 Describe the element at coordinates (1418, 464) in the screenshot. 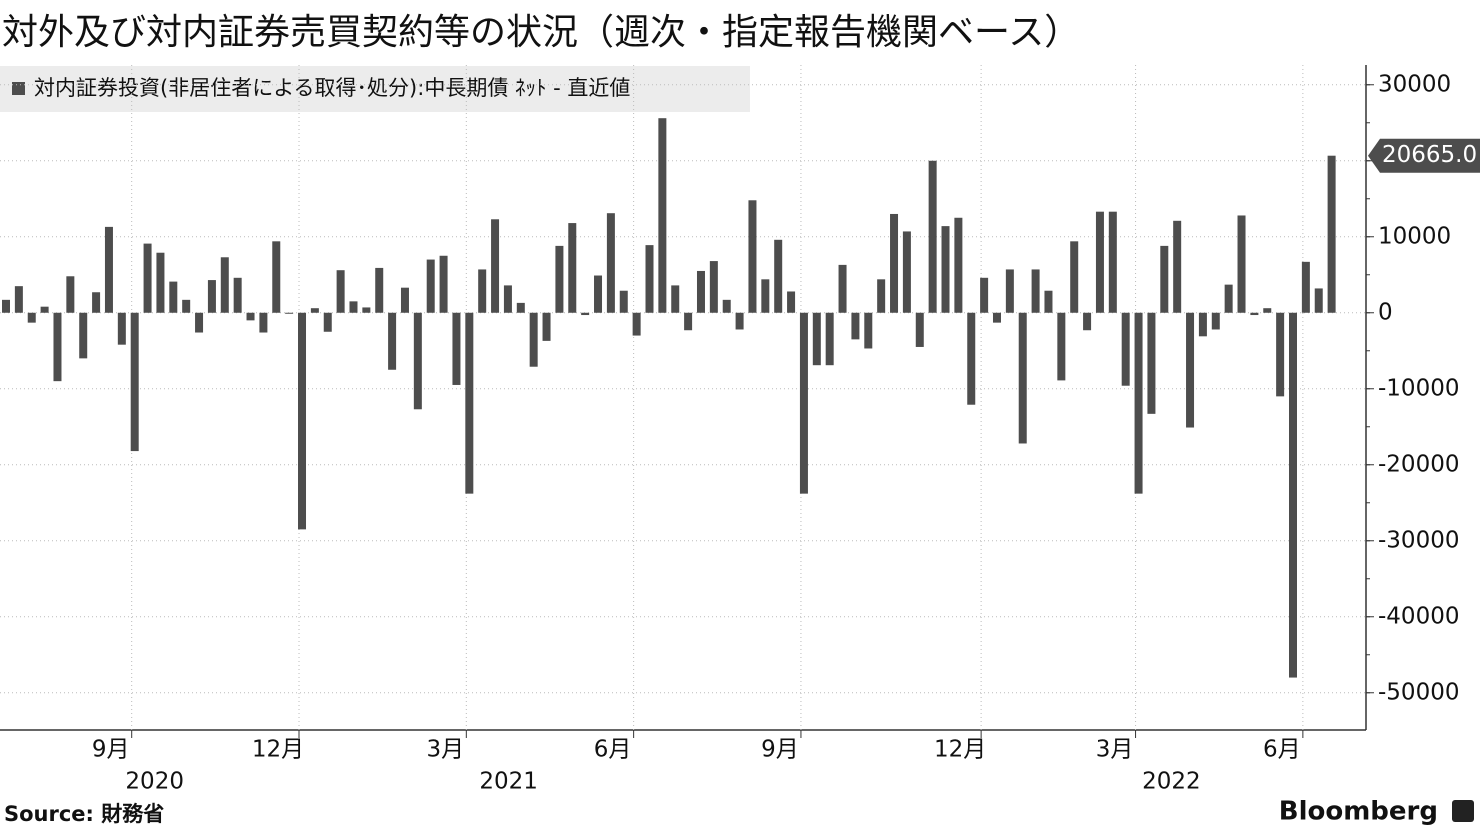

I see `y-tick-label: -20000` at that location.